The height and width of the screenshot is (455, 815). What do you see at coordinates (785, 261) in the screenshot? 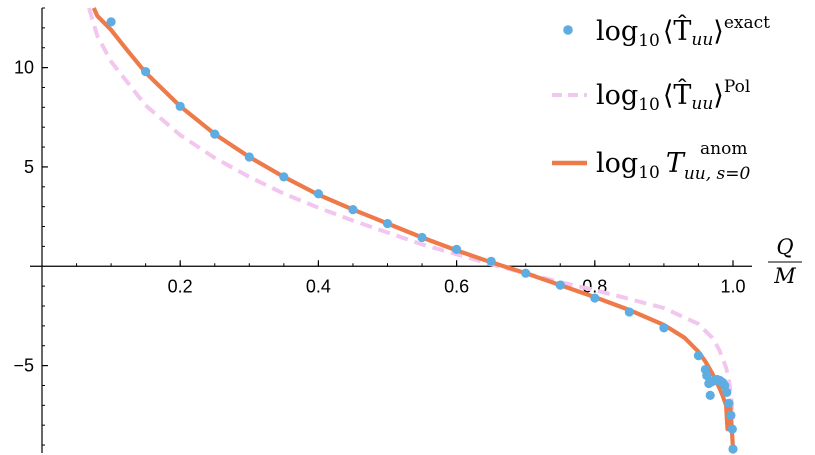
I see `x-axis-label: Q M` at bounding box center [785, 261].